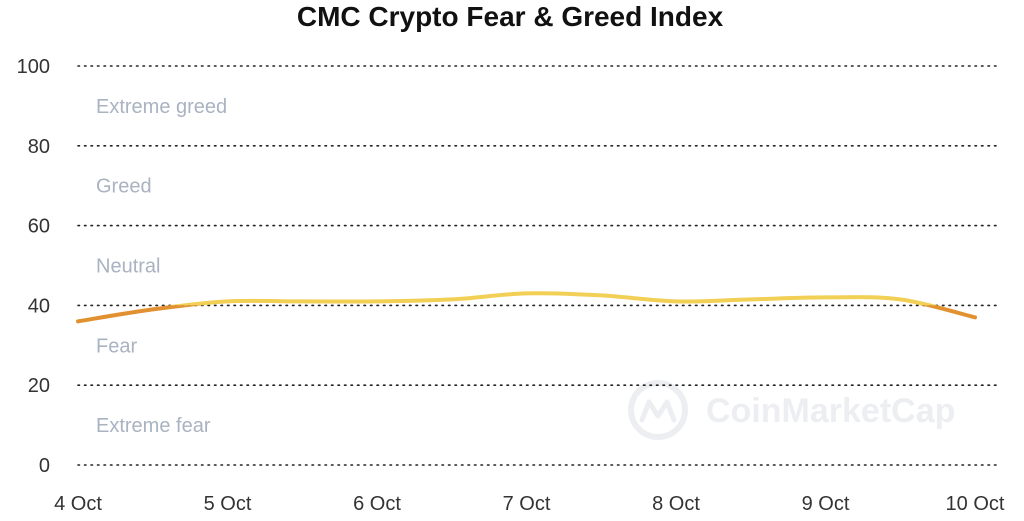 Image resolution: width=1024 pixels, height=521 pixels. I want to click on zone-label-fear: Fear, so click(116, 346).